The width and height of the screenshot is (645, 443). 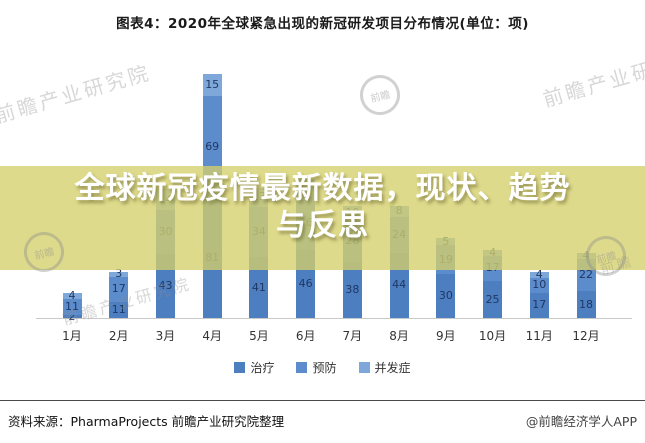 I want to click on x-axis-label: 11月, so click(x=539, y=336).